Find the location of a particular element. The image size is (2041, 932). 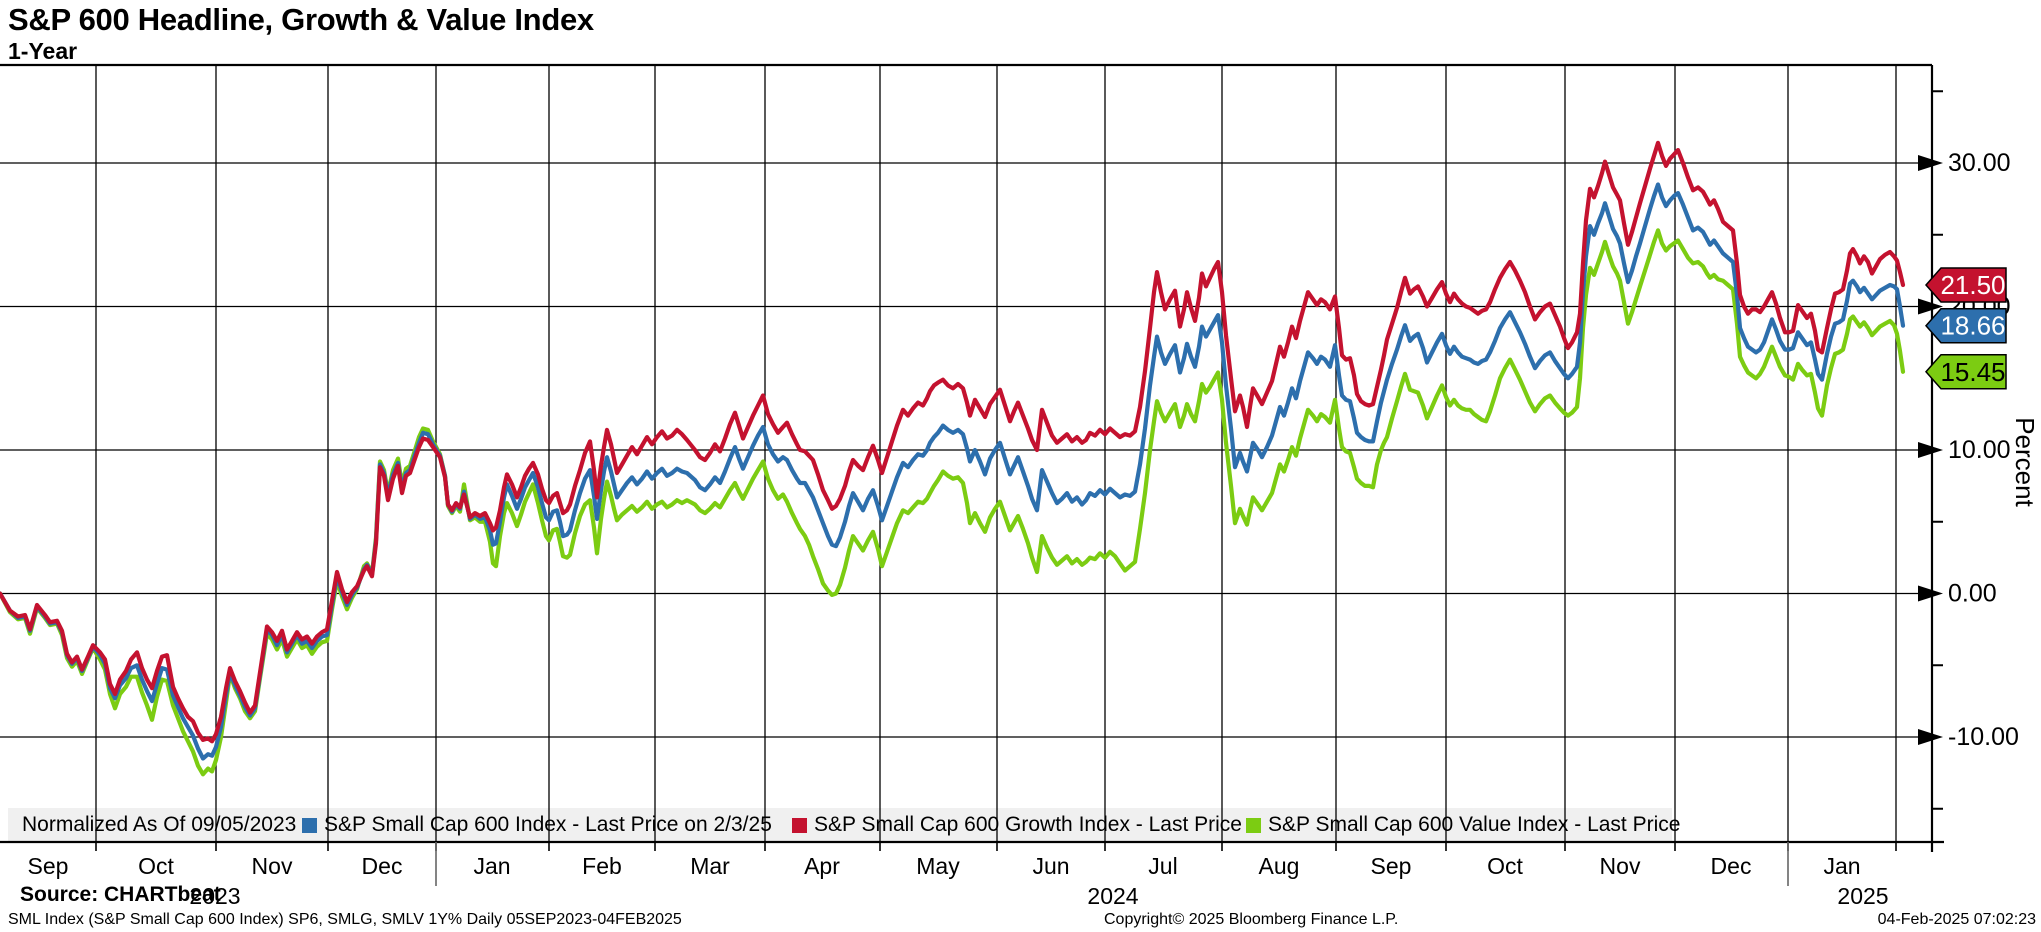

legend-normalized-label: Normalized As Of 09/05/2023 is located at coordinates (159, 824).